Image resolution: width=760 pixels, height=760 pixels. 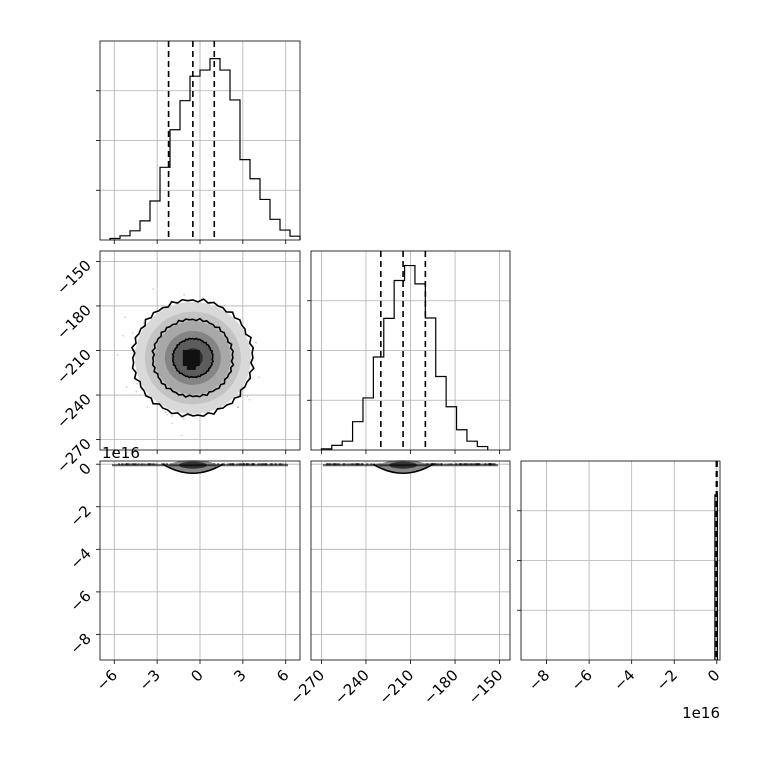 I want to click on x-tick-label-col1: −6, so click(x=107, y=680).